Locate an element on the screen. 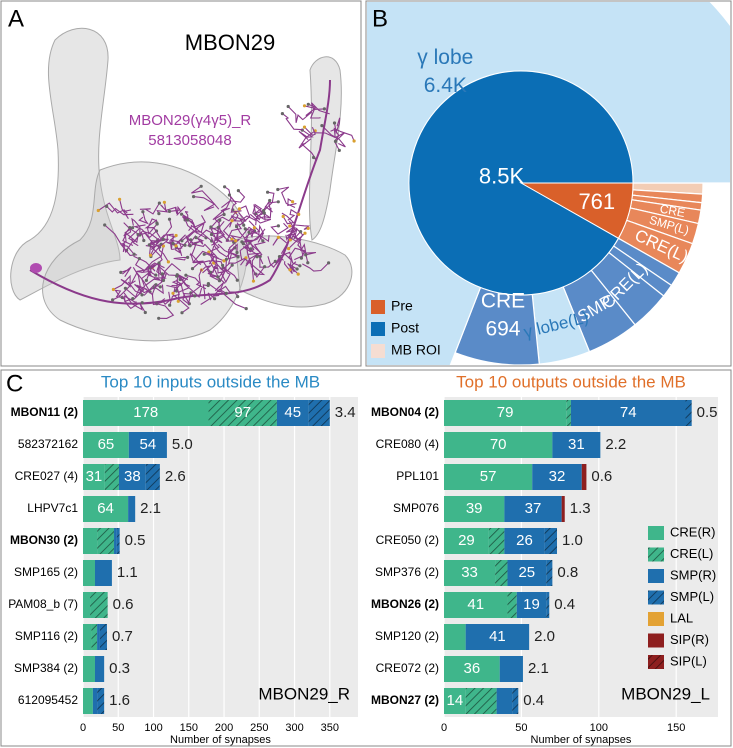 The height and width of the screenshot is (748, 733). category-label: MBON30 (2) is located at coordinates (44, 540).